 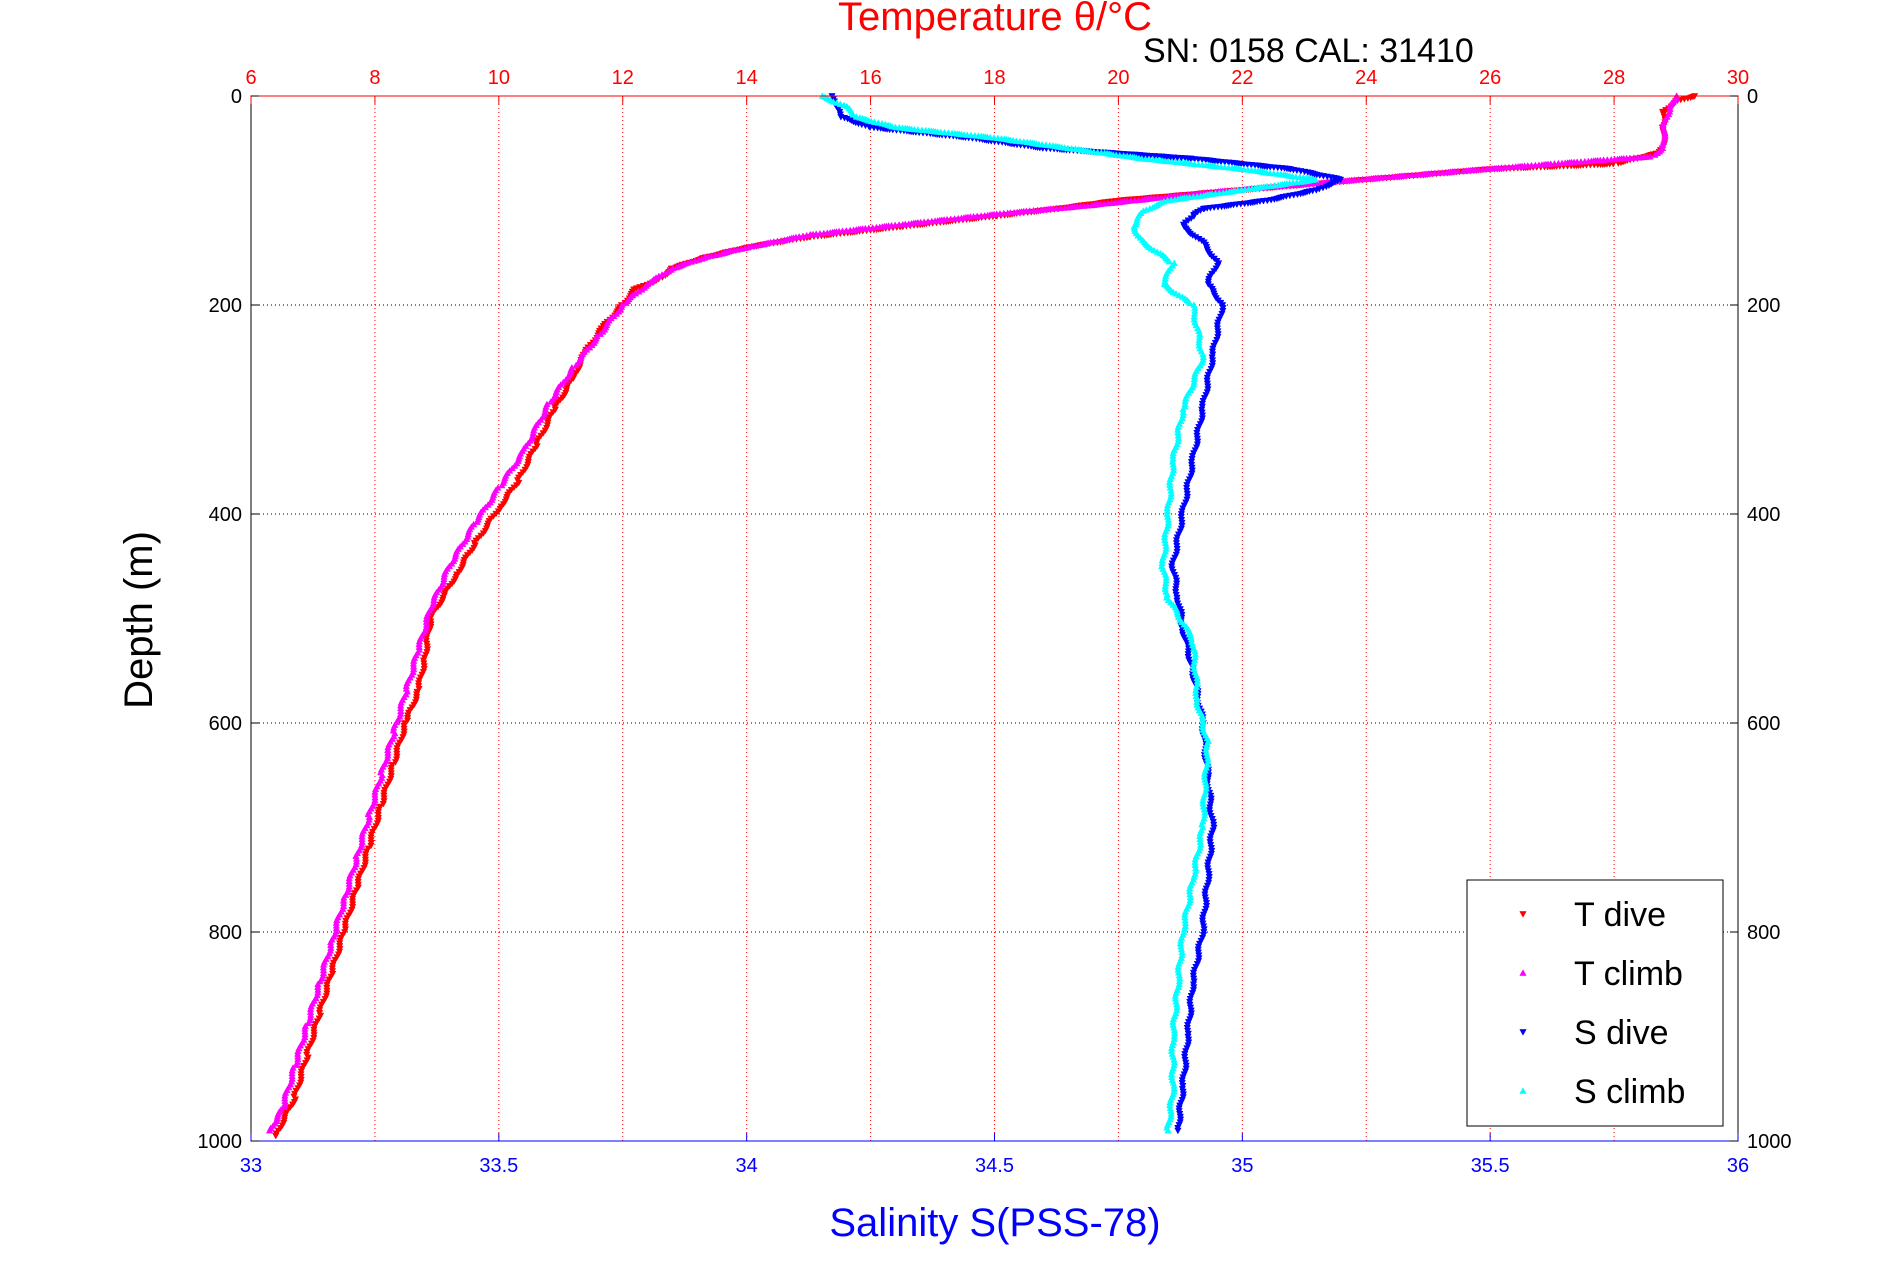 I want to click on sal-tick-label: 35, so click(x=1242, y=1166).